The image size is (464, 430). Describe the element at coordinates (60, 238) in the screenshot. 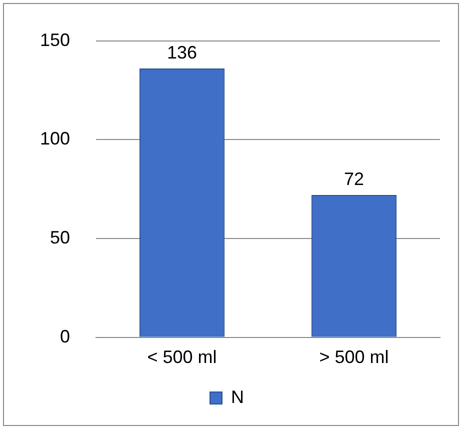

I see `y-tick-label: 50` at that location.